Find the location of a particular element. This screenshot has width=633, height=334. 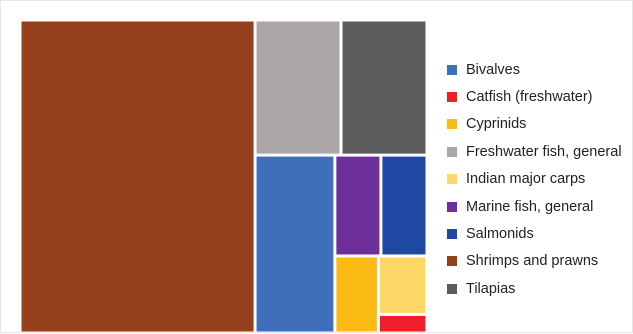

legend-item-bivalves: Bivalves is located at coordinates (539, 69).